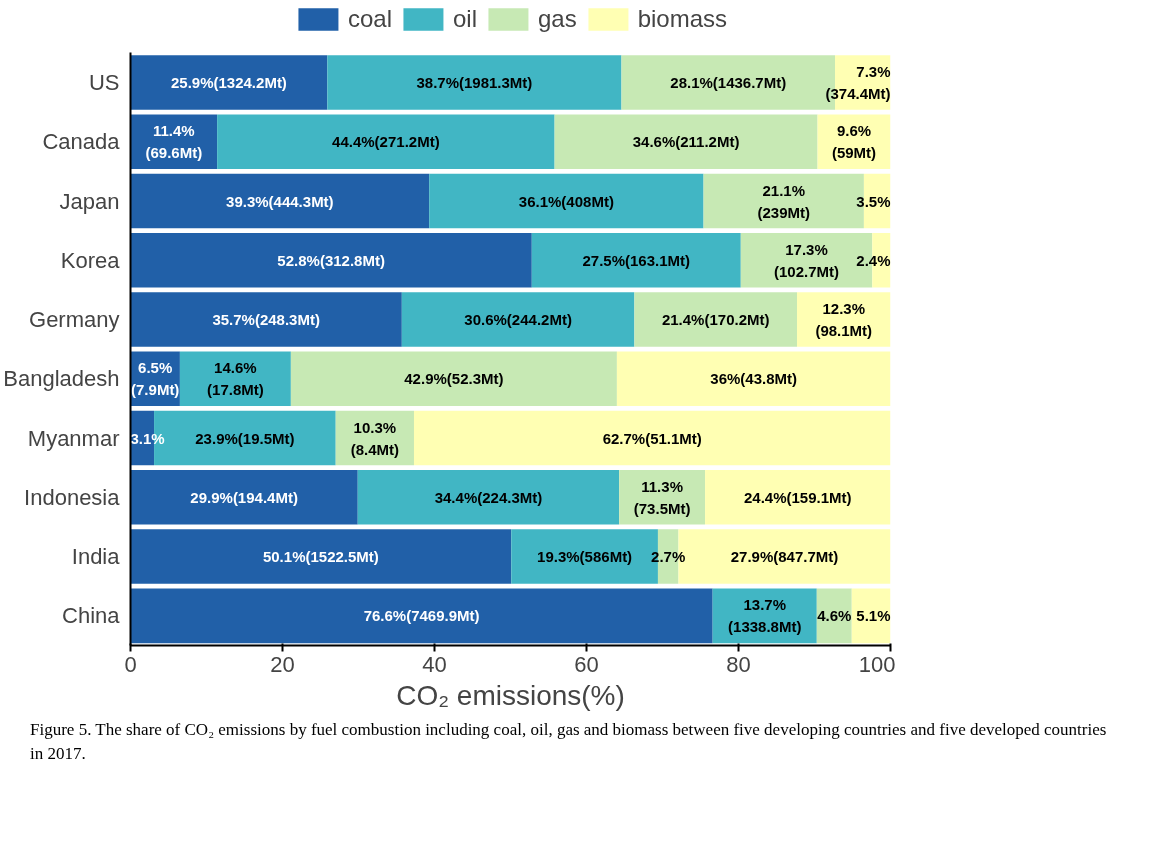  I want to click on data-label: 3.1%, so click(147, 438).